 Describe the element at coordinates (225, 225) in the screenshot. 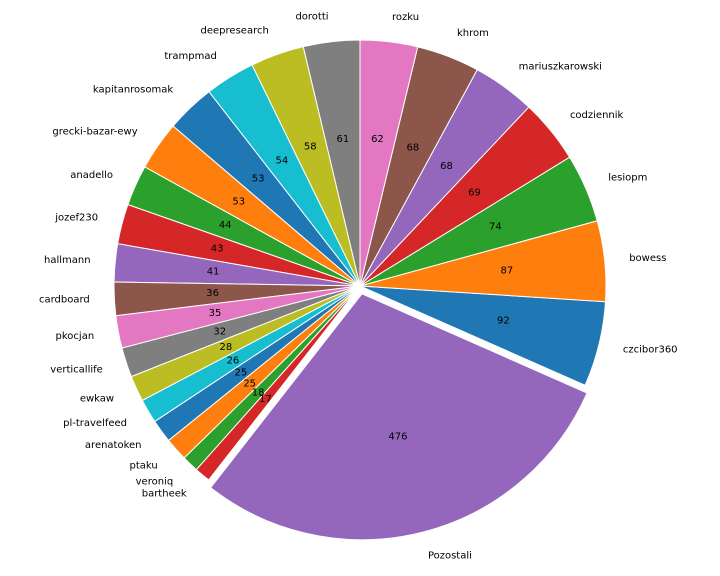

I see `value-label-anadello: 44` at that location.